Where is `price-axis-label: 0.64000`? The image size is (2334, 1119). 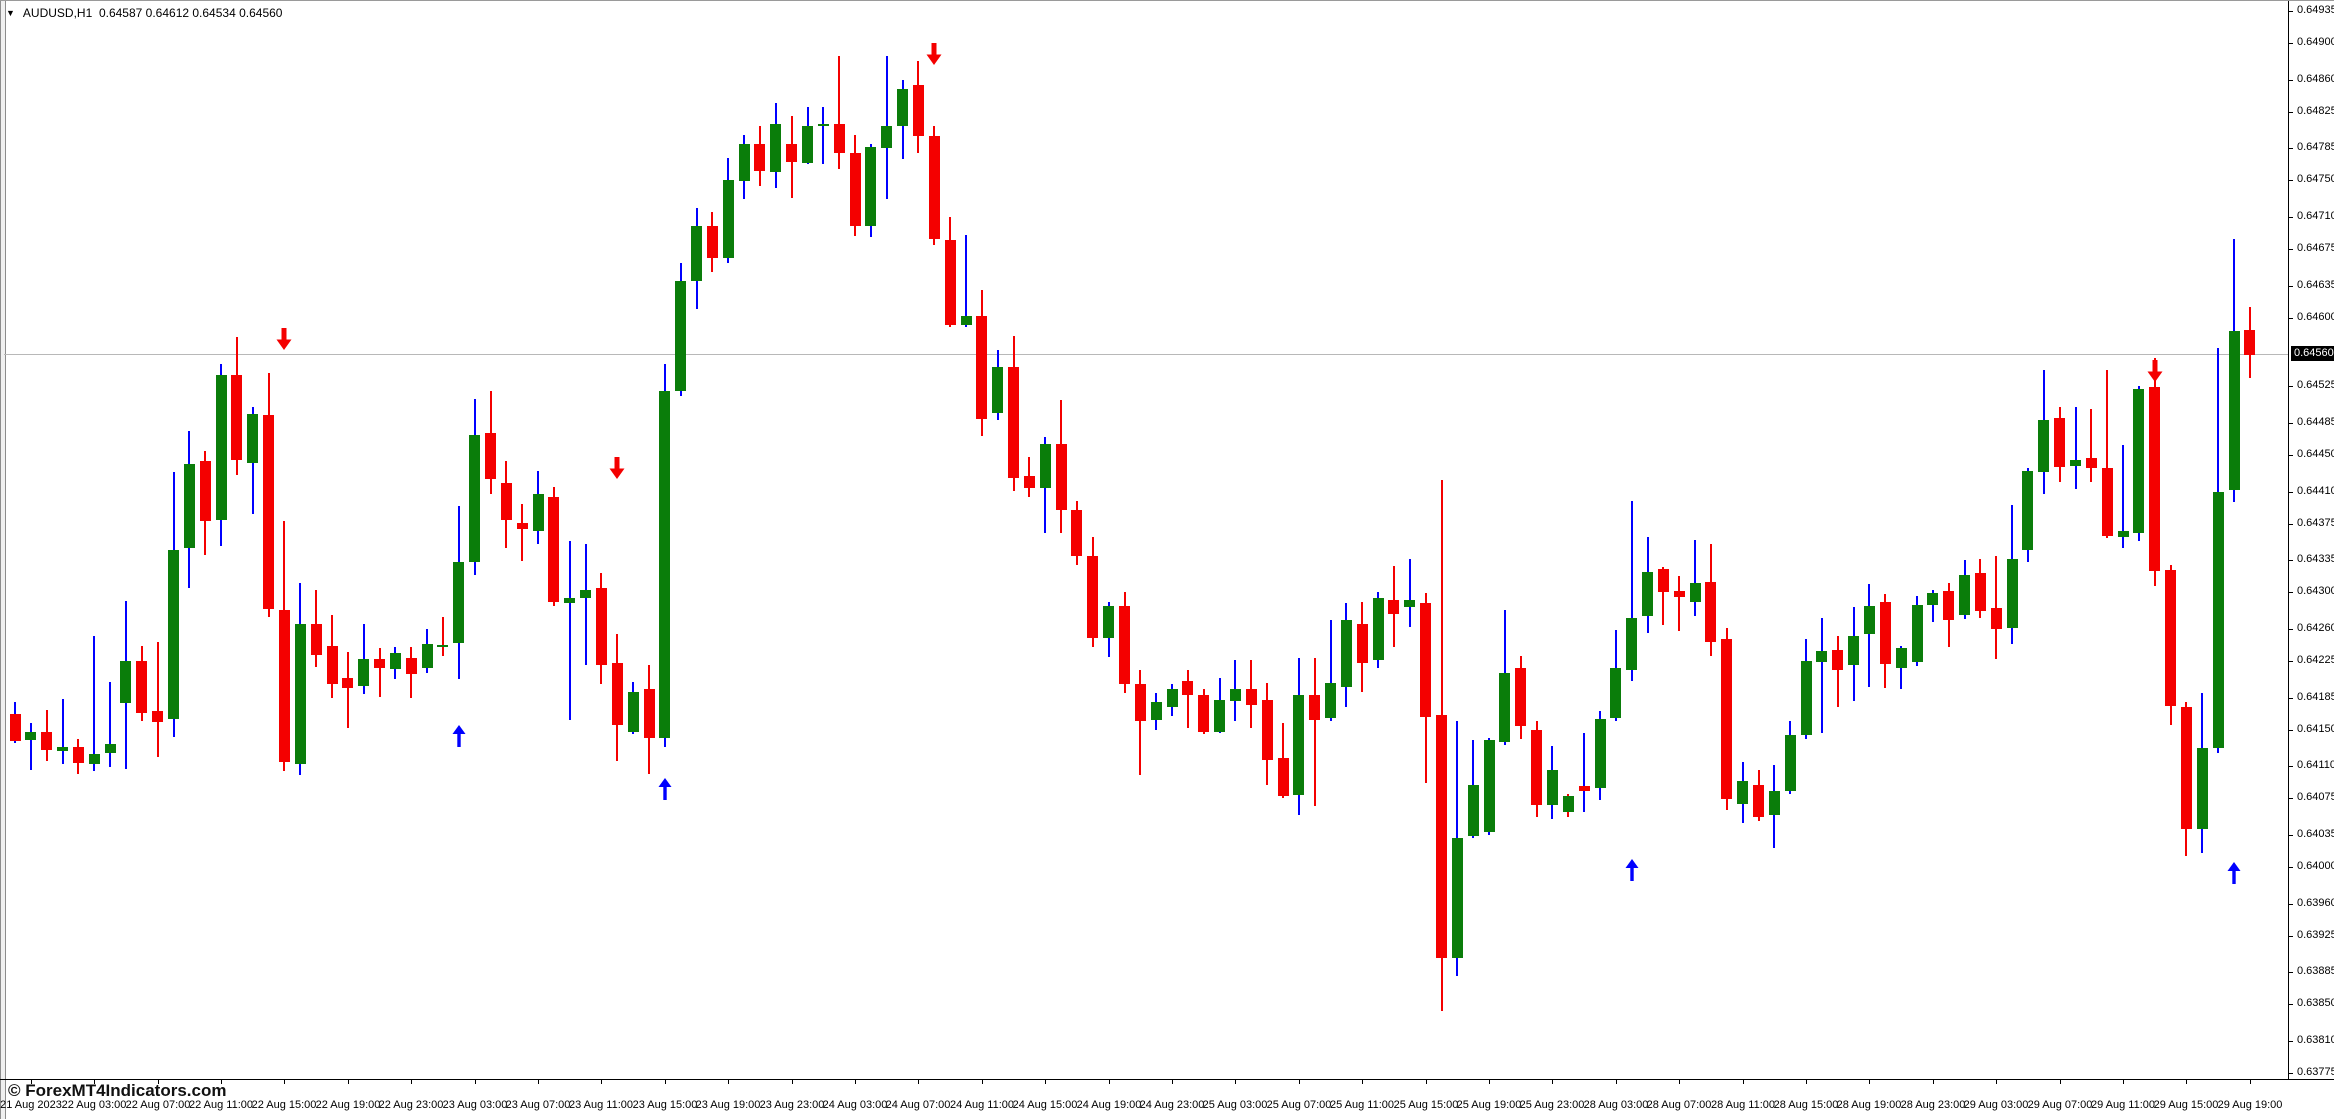
price-axis-label: 0.64000 is located at coordinates (2315, 866).